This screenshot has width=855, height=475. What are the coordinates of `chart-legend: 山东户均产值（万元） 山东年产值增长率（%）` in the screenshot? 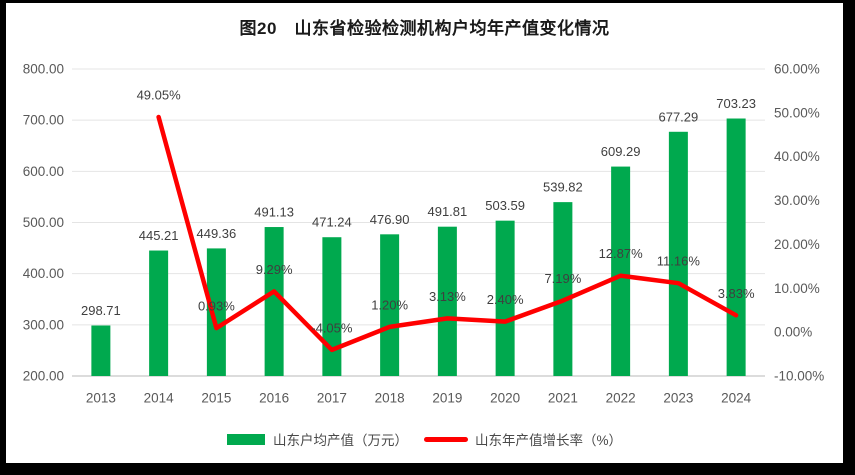 It's located at (424, 439).